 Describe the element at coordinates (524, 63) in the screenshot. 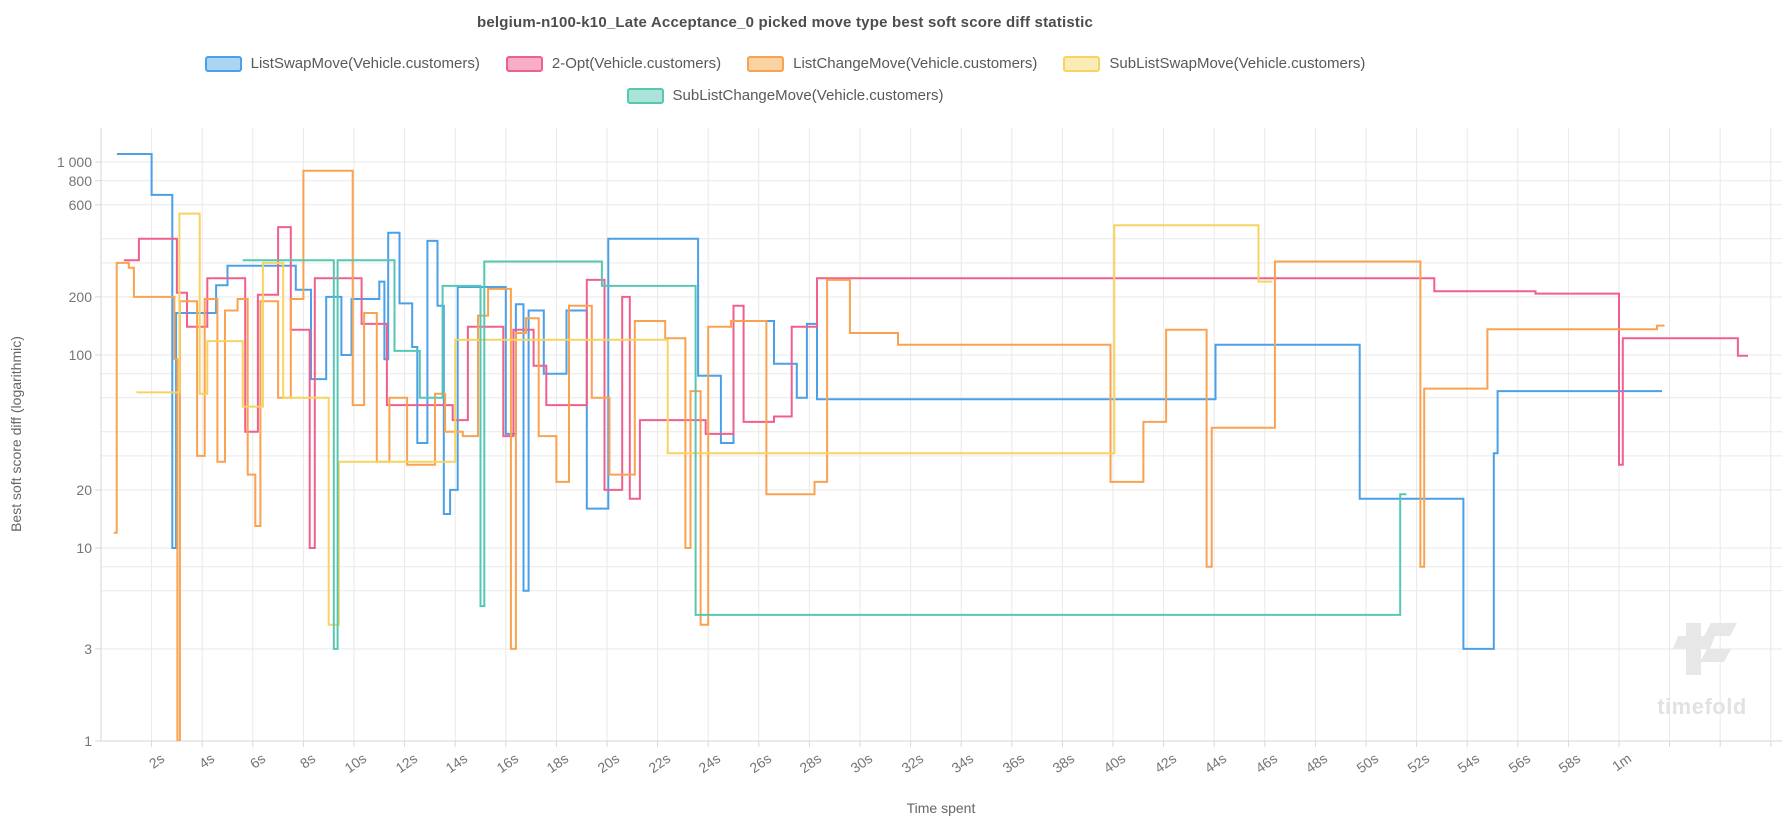

I see `legend-swatch-2-opt` at that location.